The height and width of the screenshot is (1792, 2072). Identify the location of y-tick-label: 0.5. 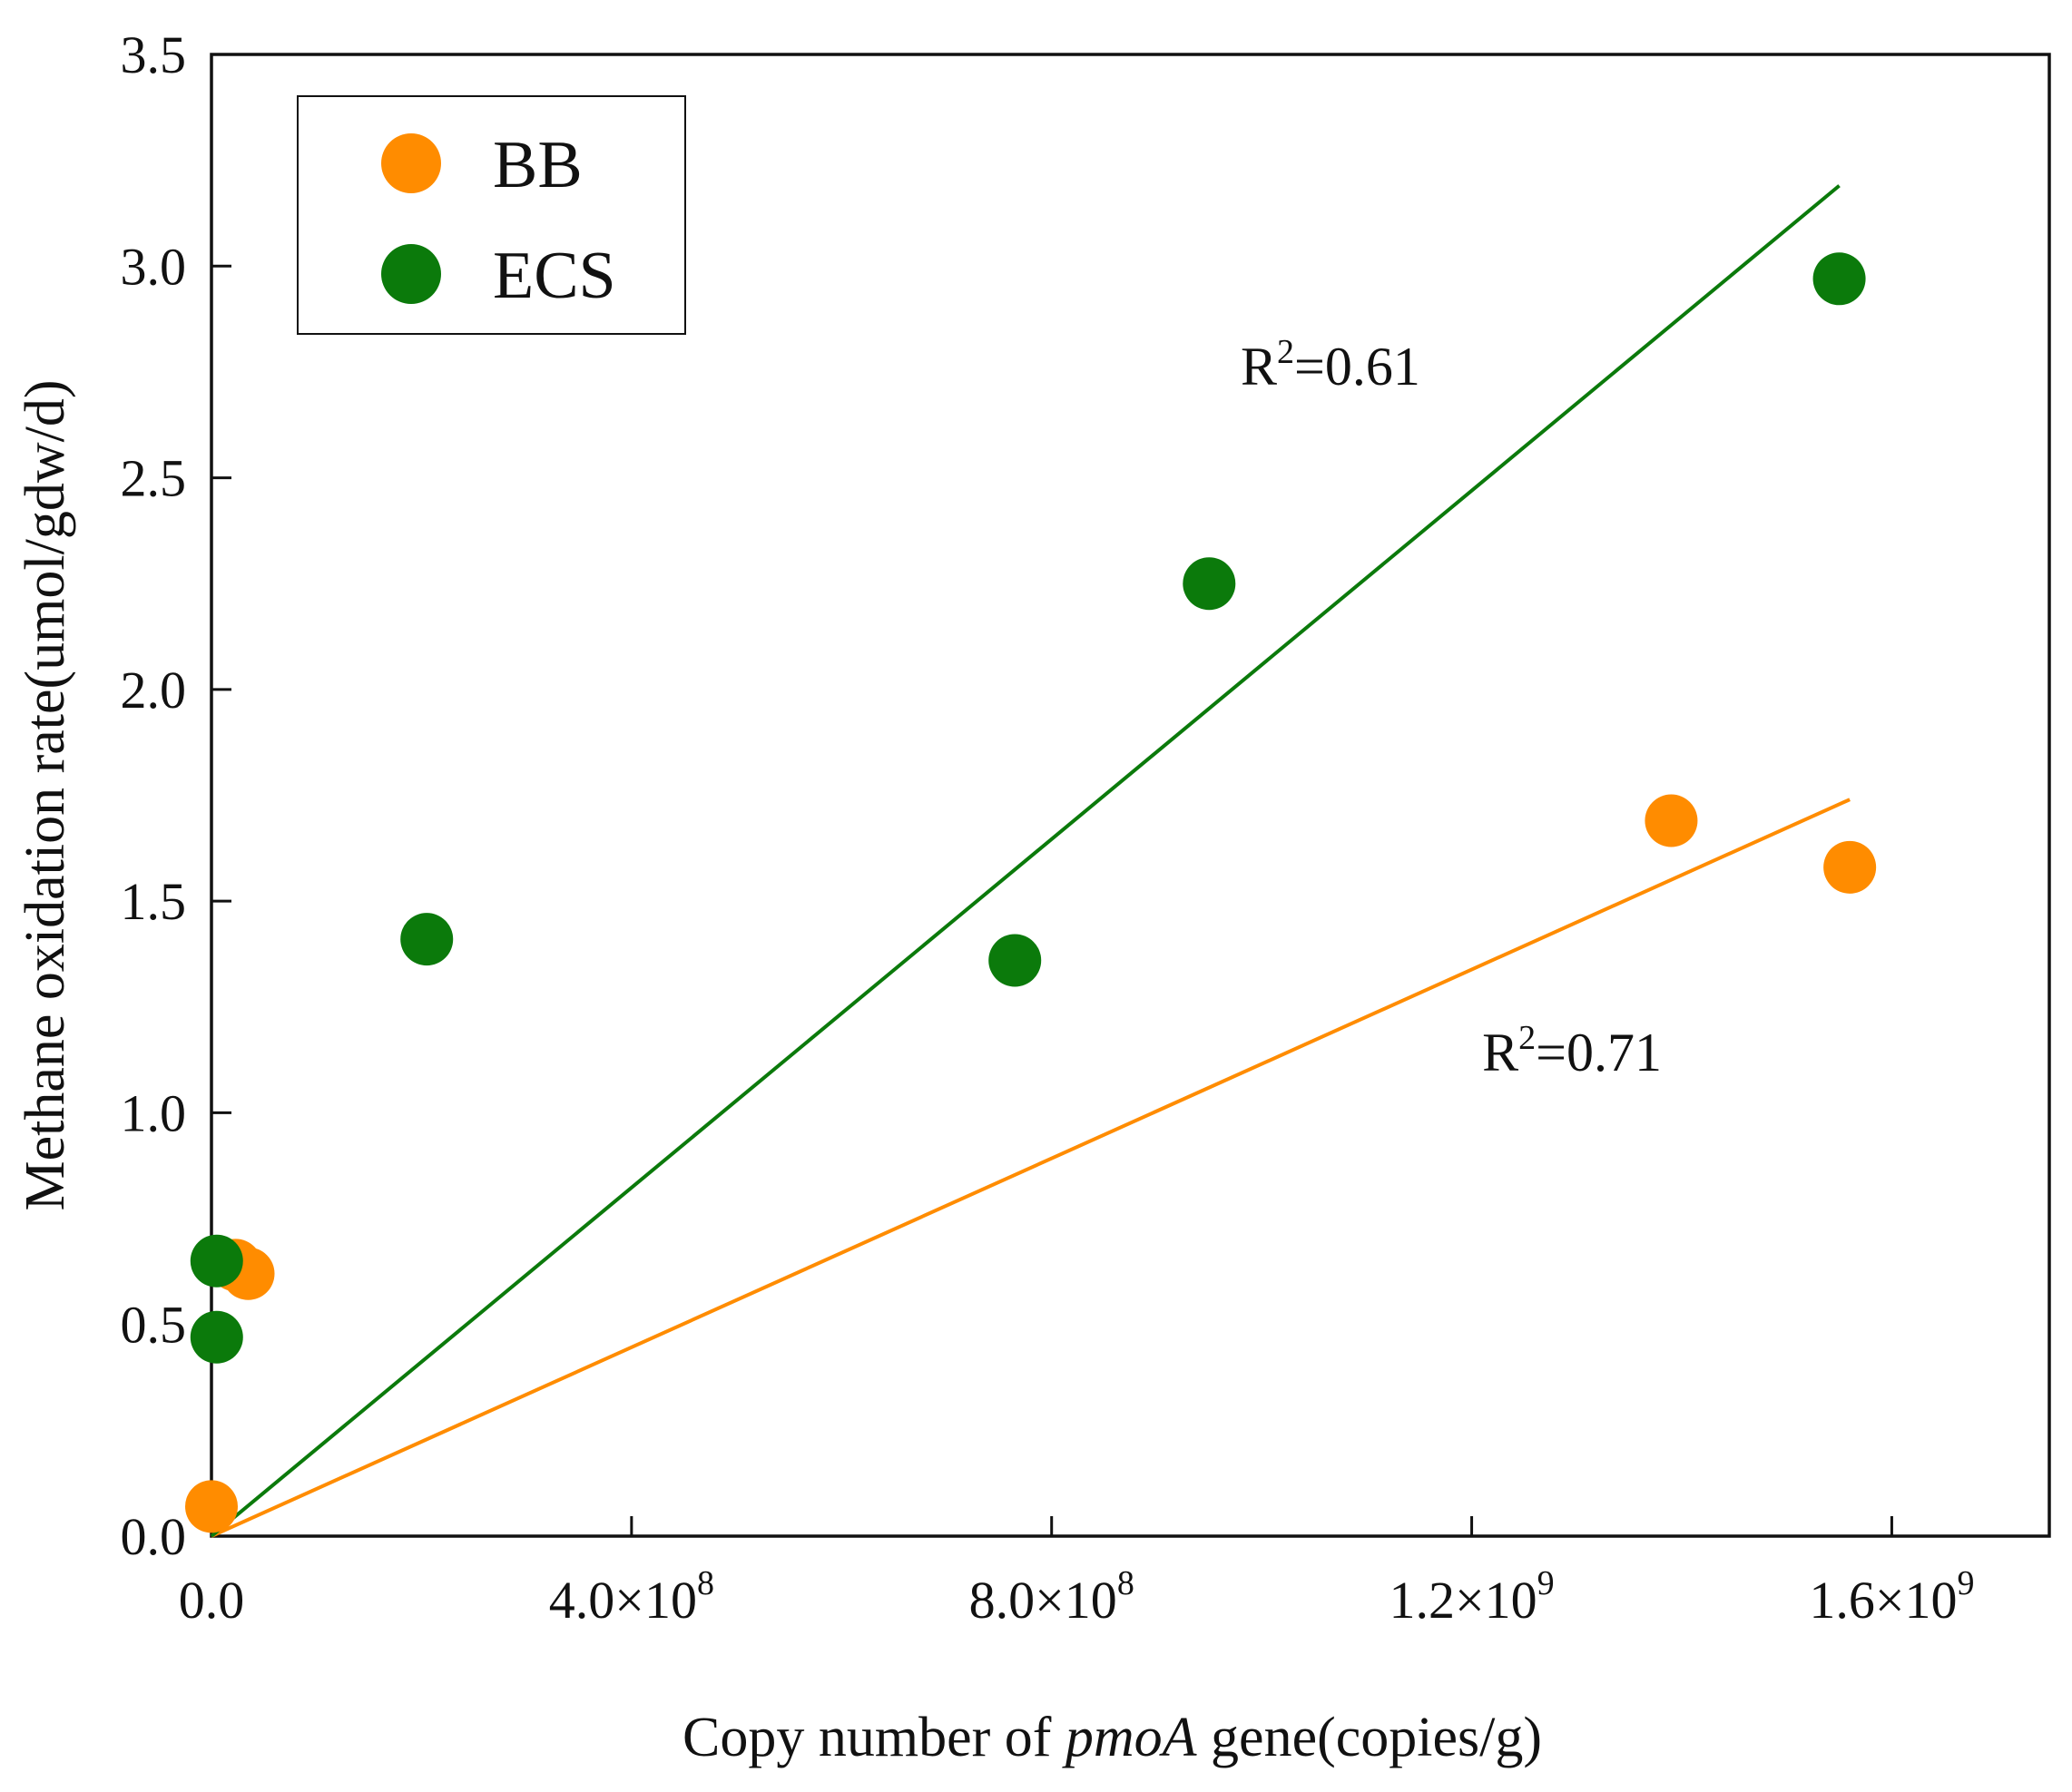
(154, 1325).